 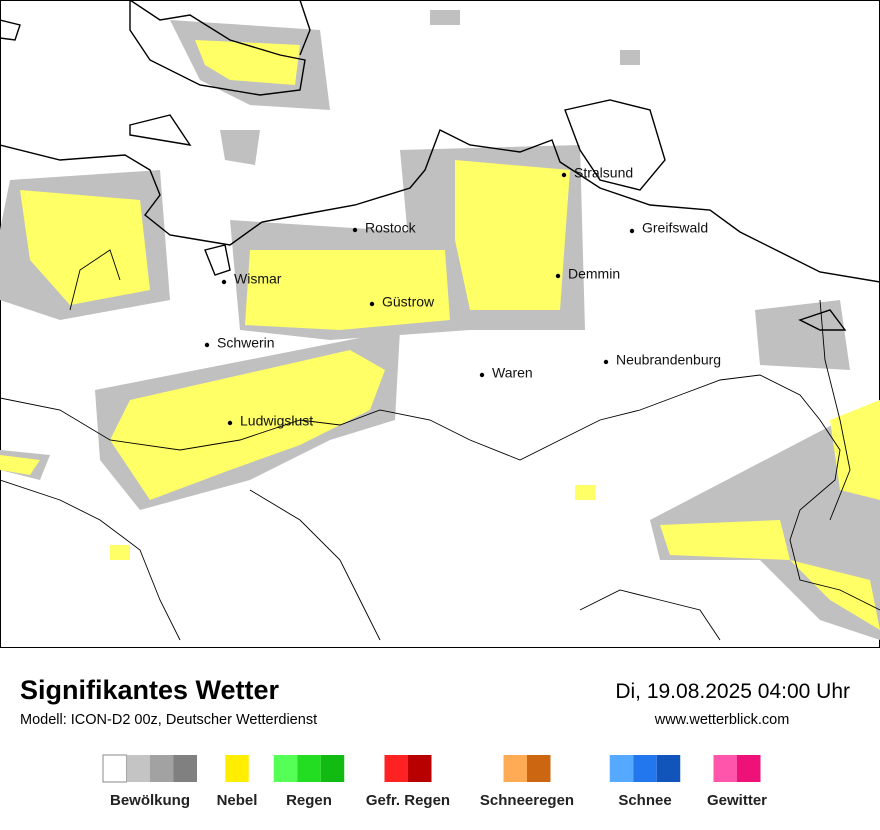 I want to click on city-label: Waren, so click(x=512, y=373).